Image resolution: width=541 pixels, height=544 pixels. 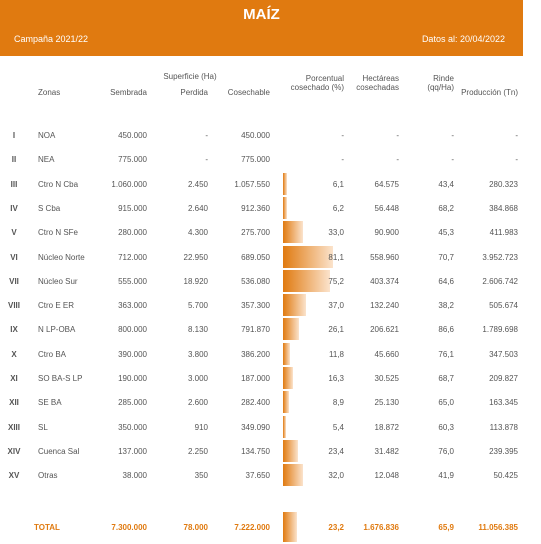 What do you see at coordinates (386, 403) in the screenshot?
I see `cell: 25.130` at bounding box center [386, 403].